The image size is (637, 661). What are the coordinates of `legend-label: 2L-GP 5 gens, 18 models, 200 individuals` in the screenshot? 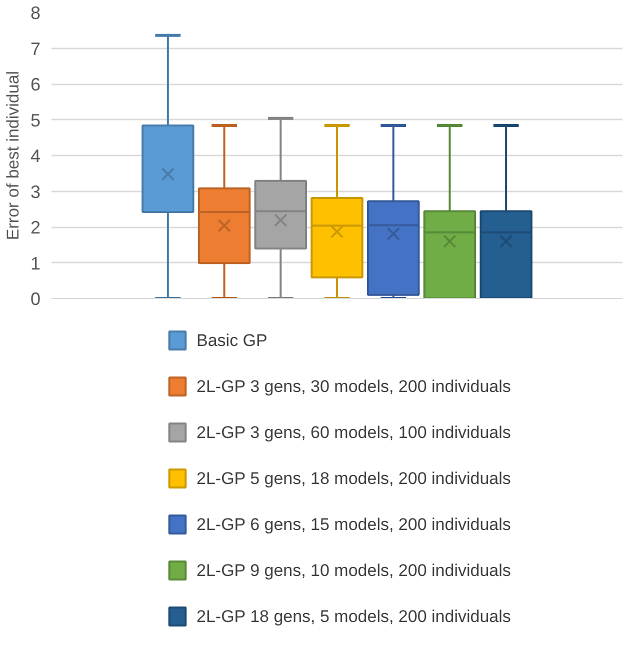 It's located at (353, 478).